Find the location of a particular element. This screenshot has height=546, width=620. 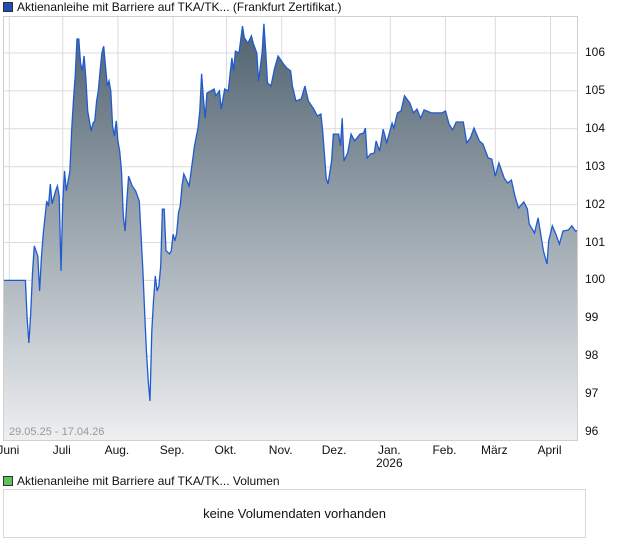

y-tick-label: 102 is located at coordinates (595, 203).